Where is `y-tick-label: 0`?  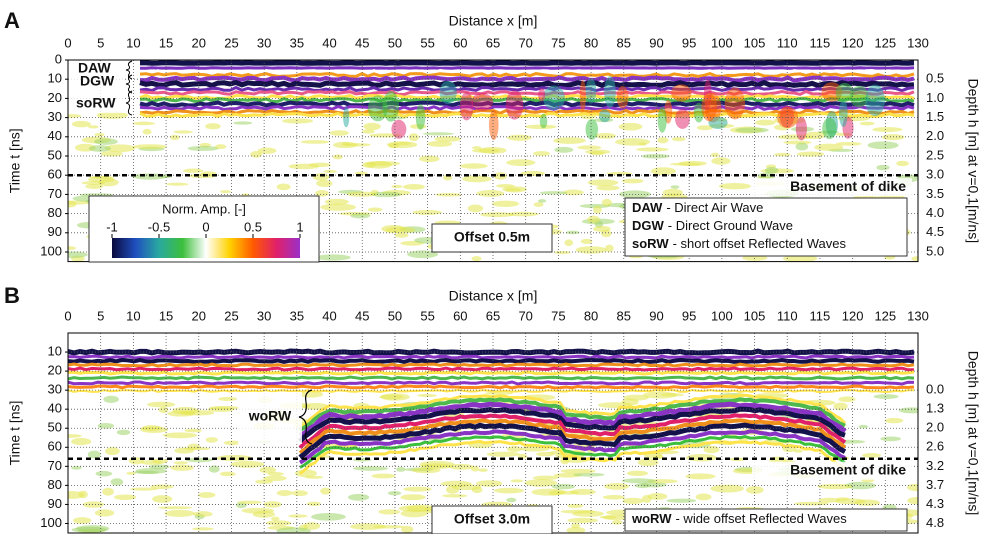 y-tick-label: 0 is located at coordinates (58, 58).